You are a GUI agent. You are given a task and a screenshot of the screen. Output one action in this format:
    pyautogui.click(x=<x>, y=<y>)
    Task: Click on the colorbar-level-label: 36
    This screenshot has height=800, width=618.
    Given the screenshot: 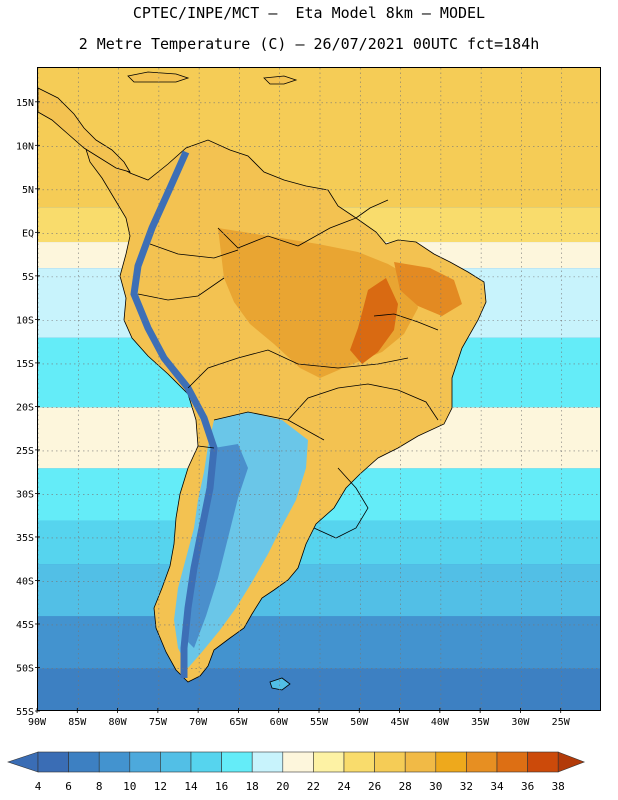 What is the action you would take?
    pyautogui.click(x=527, y=786)
    